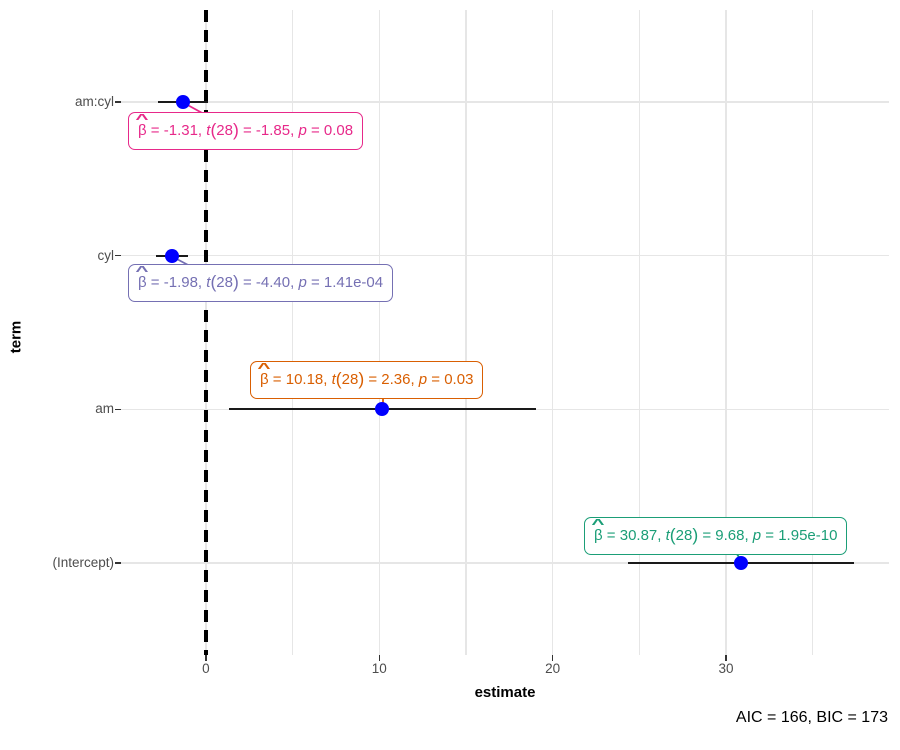 The width and height of the screenshot is (900, 750). I want to click on x-tick-label-20: 20, so click(553, 668).